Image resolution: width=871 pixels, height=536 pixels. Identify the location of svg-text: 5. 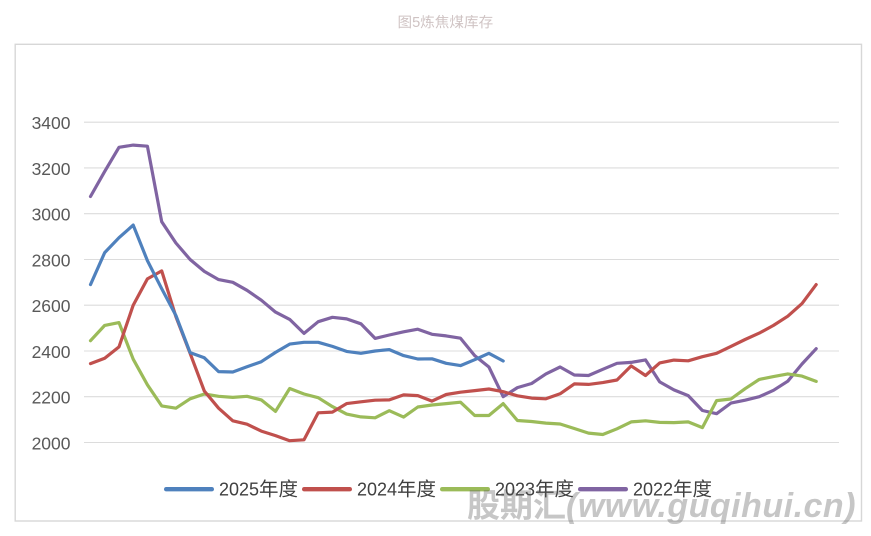
(416, 23).